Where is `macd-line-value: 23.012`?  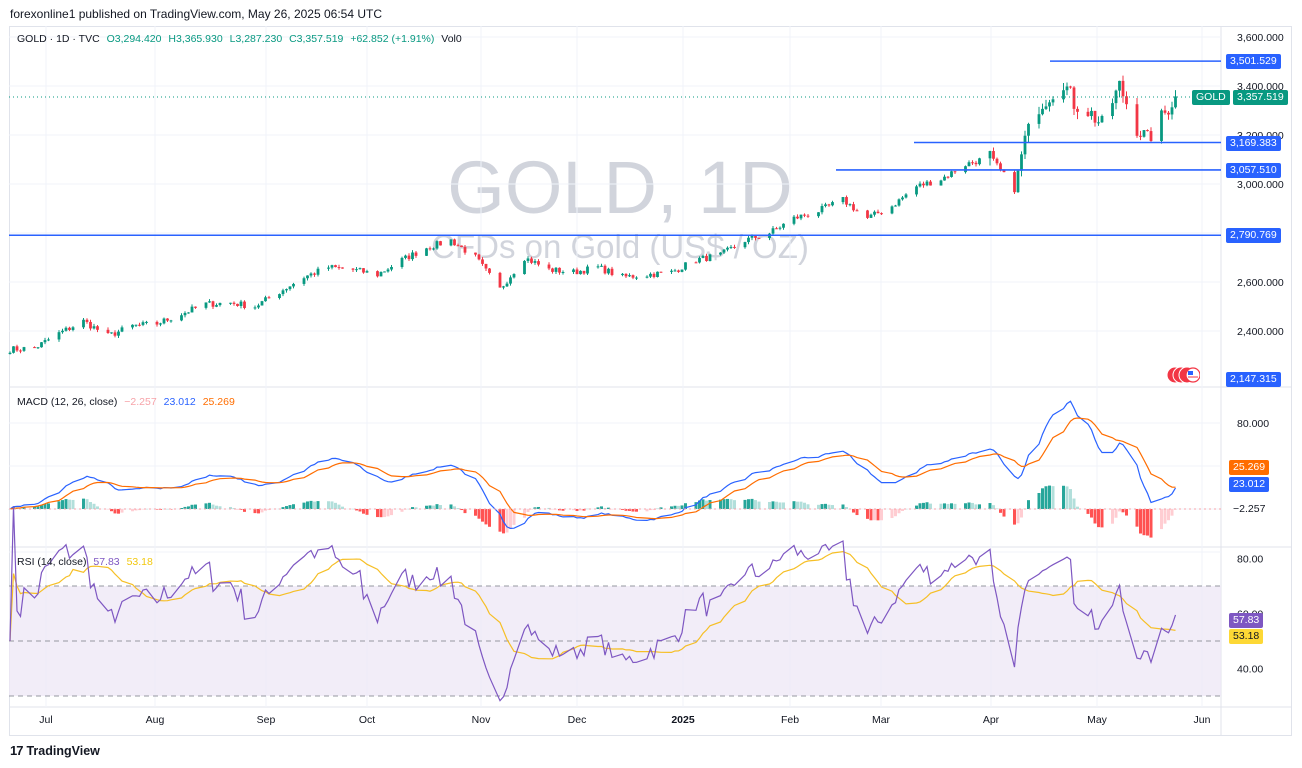 macd-line-value: 23.012 is located at coordinates (179, 402).